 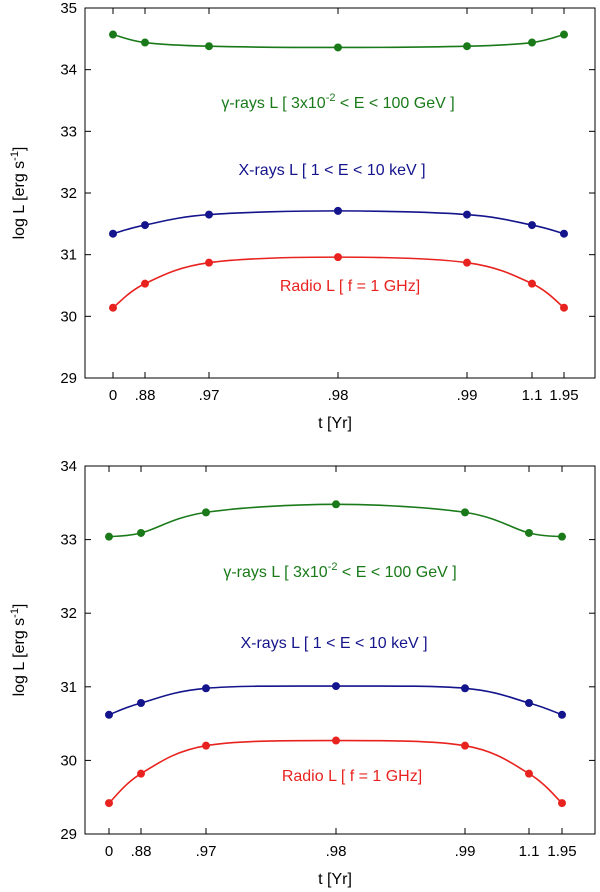 I want to click on y-tick-label: 35, so click(x=68, y=8).